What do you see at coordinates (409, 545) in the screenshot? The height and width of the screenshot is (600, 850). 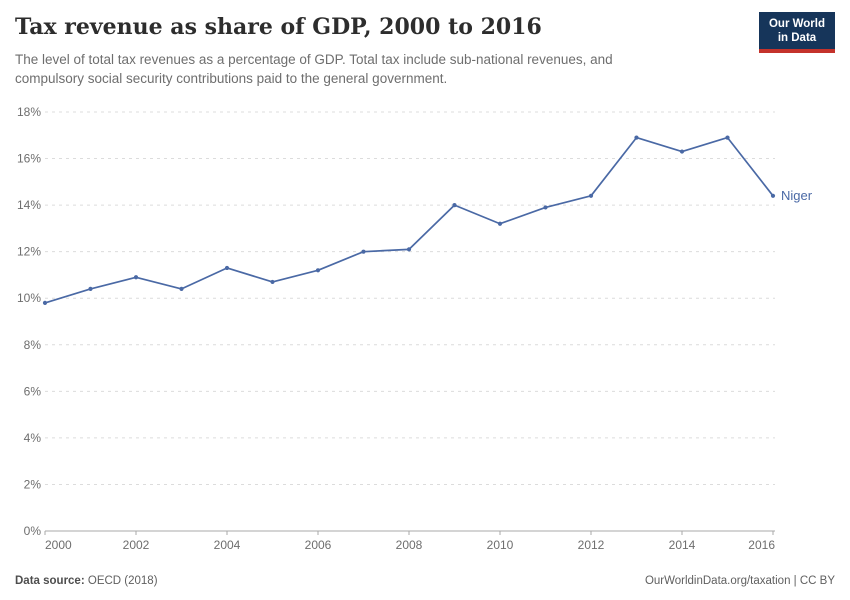 I see `x-tick-label: 2008` at bounding box center [409, 545].